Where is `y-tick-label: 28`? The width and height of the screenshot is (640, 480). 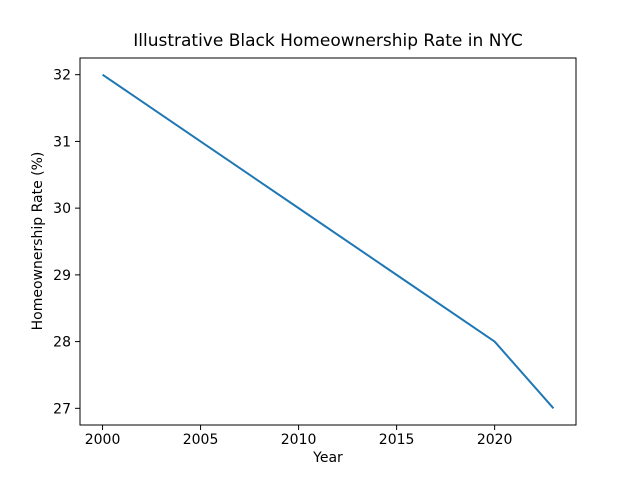
y-tick-label: 28 is located at coordinates (62, 343).